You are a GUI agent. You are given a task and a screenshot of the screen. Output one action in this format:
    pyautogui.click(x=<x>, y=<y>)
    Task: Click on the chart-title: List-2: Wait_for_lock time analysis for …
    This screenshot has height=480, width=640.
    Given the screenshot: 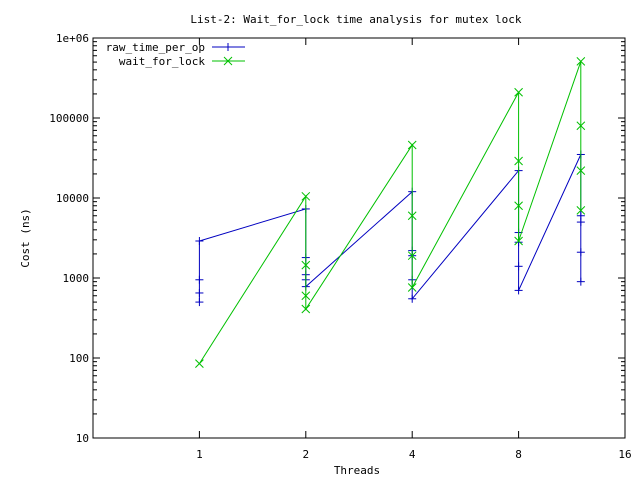 What is the action you would take?
    pyautogui.click(x=356, y=19)
    